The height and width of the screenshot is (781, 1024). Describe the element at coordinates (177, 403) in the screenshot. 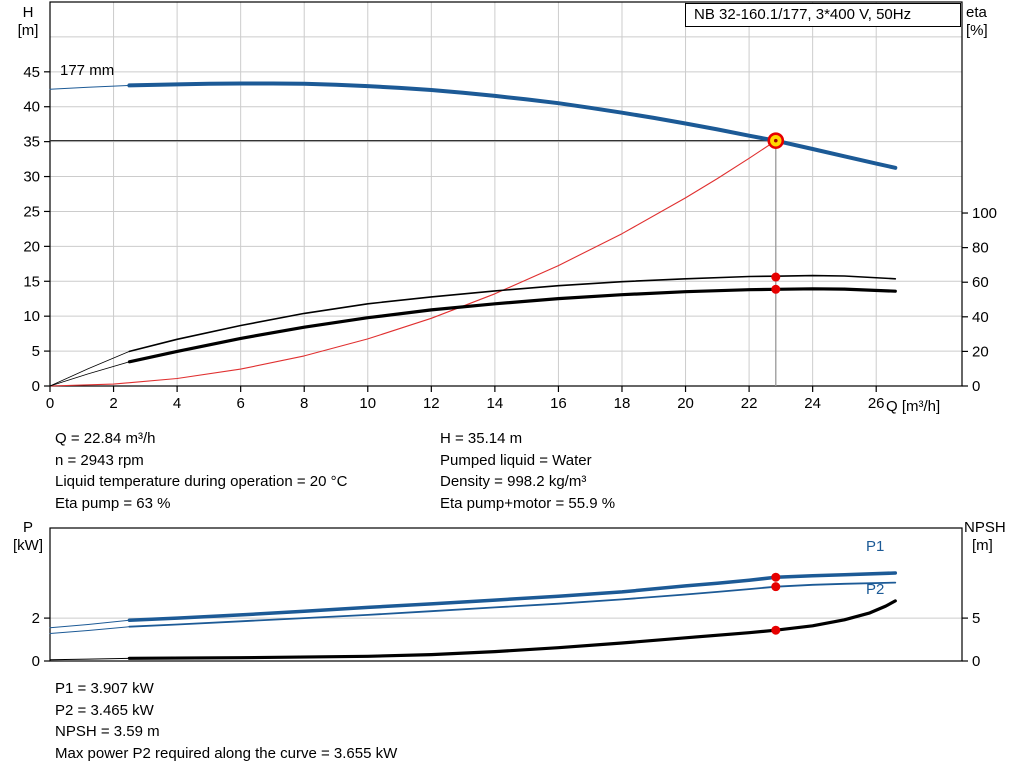

I see `svg-text: 4` at that location.